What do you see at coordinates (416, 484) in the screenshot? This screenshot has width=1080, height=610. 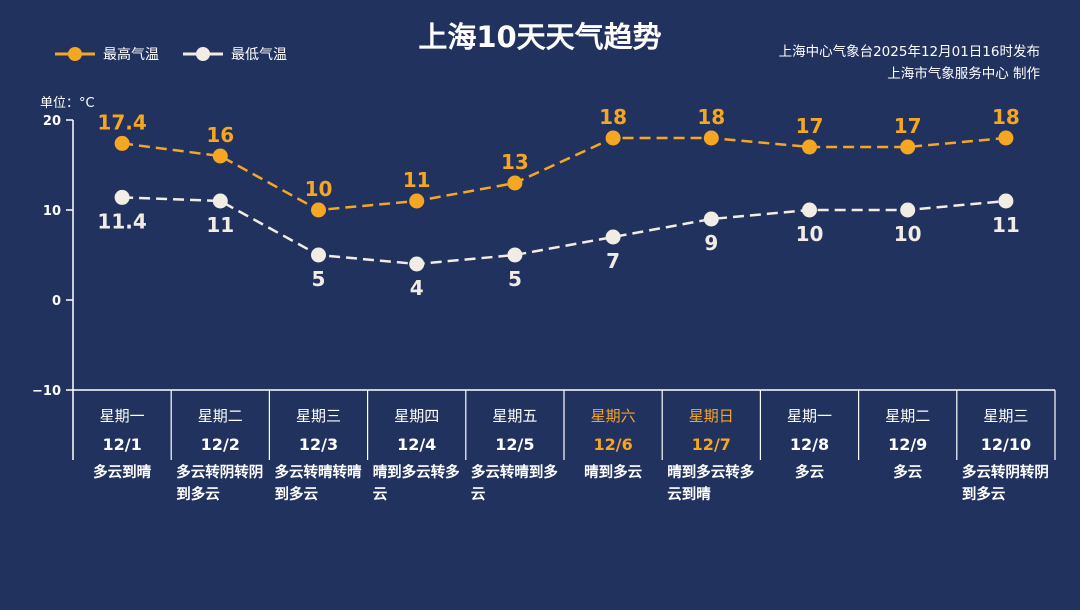 I see `weather-description: 晴到多云转多云` at bounding box center [416, 484].